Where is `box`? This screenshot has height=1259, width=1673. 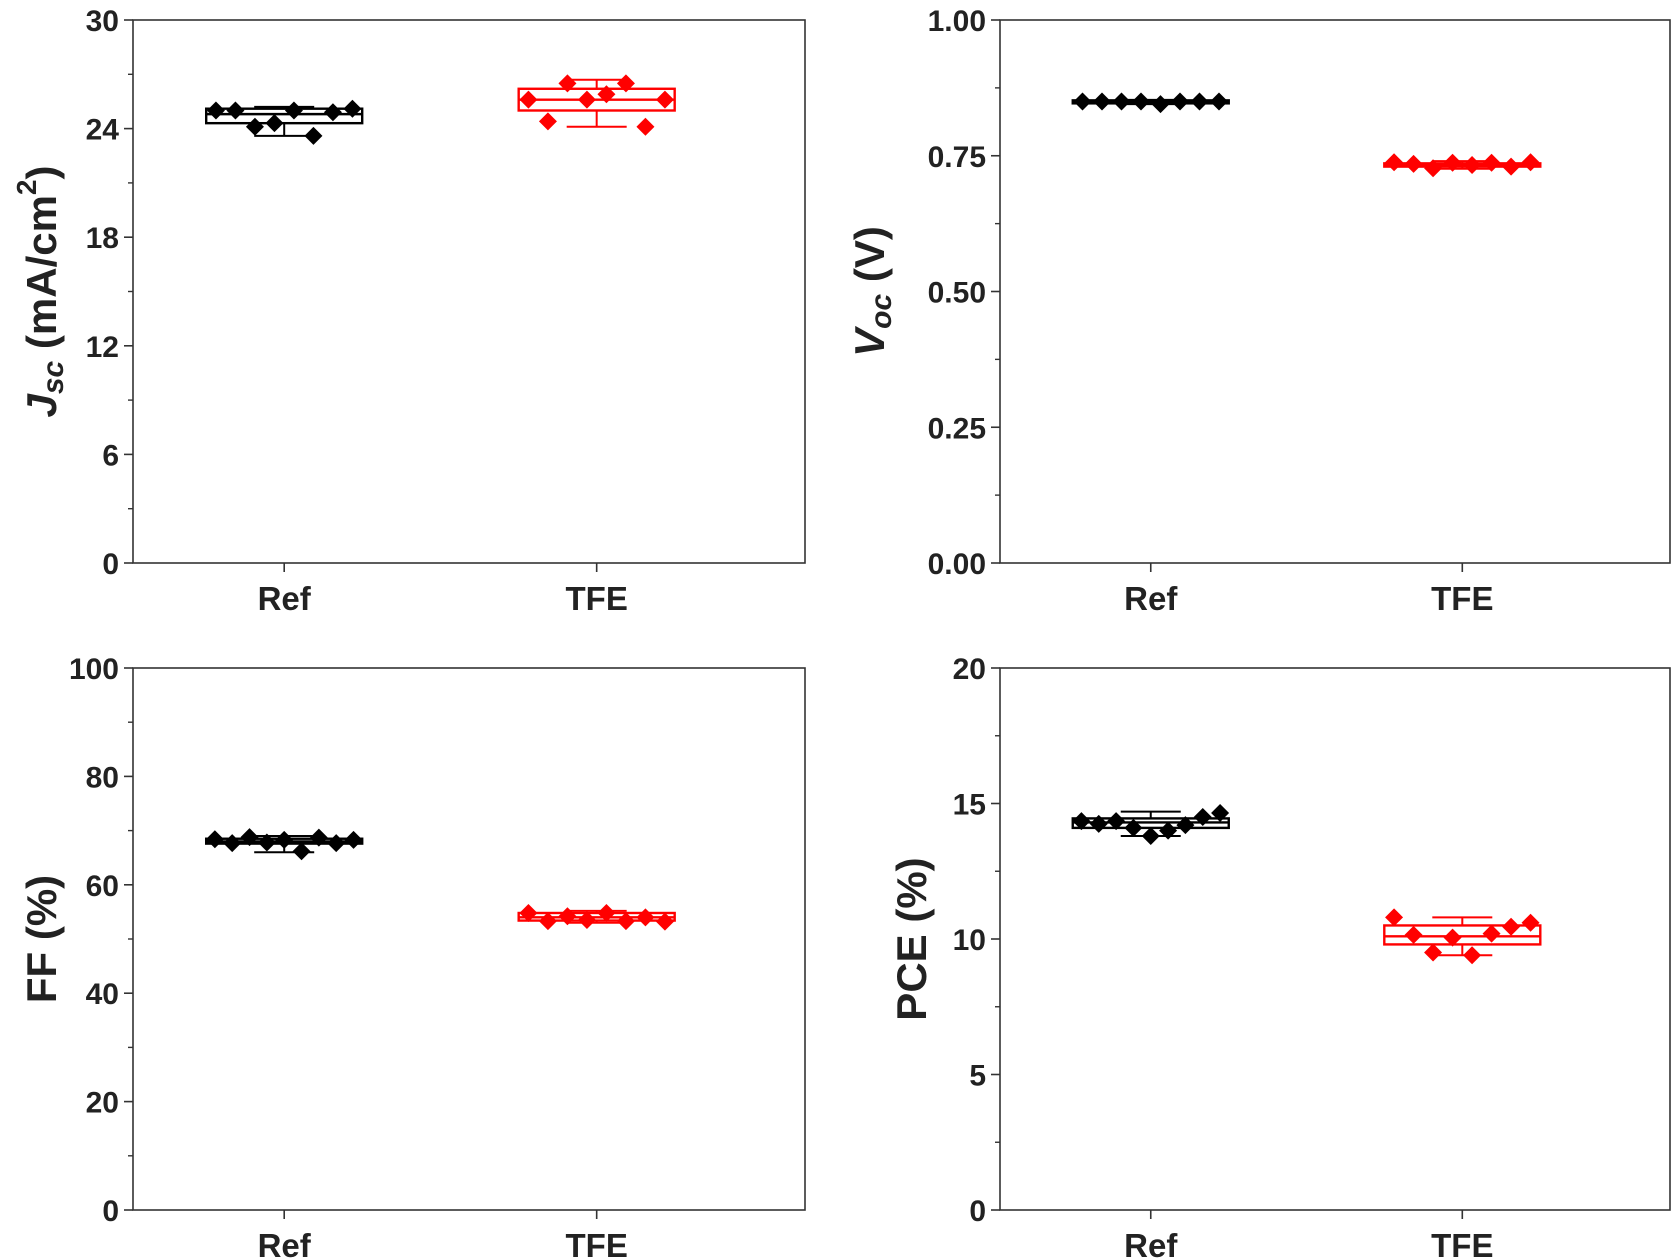 box is located at coordinates (284, 116).